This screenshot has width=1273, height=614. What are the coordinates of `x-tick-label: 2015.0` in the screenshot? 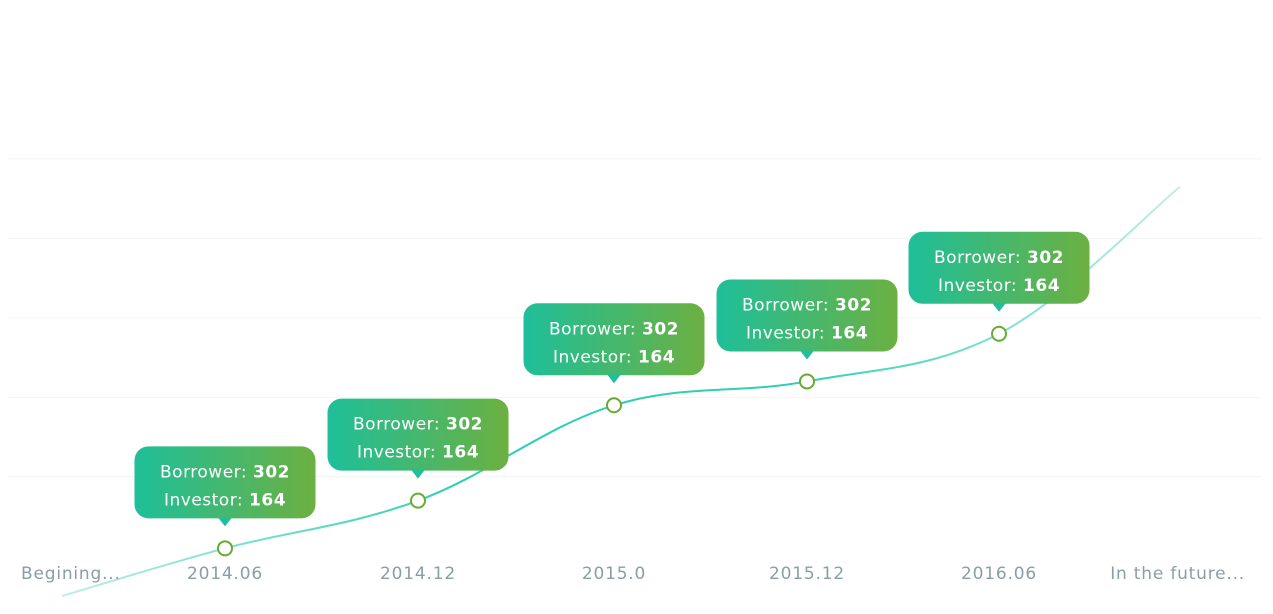 It's located at (614, 574).